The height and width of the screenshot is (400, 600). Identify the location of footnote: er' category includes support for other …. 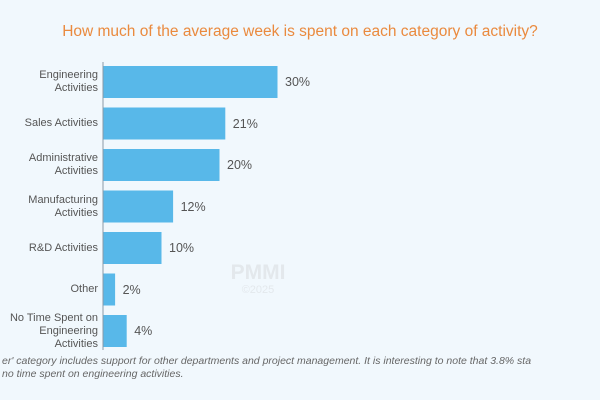
(299, 368).